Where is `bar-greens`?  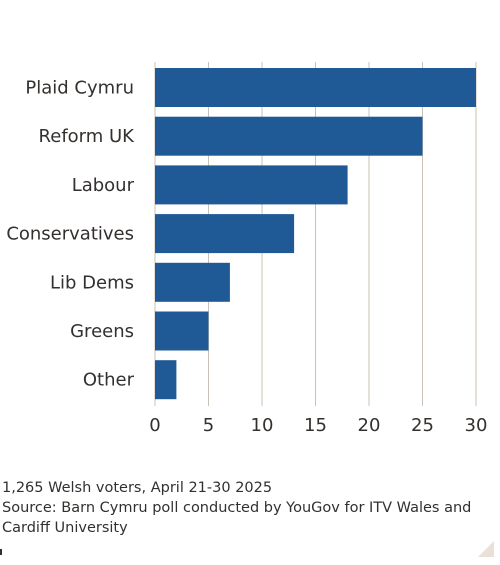
bar-greens is located at coordinates (182, 331).